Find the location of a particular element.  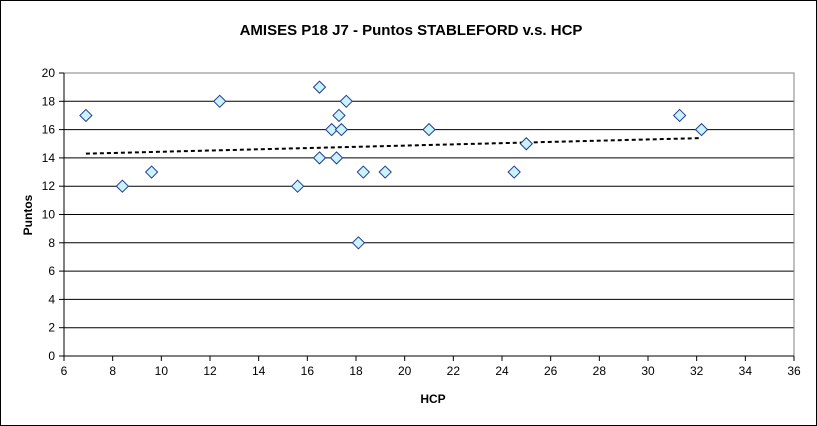

trendline-group is located at coordinates (393, 146).